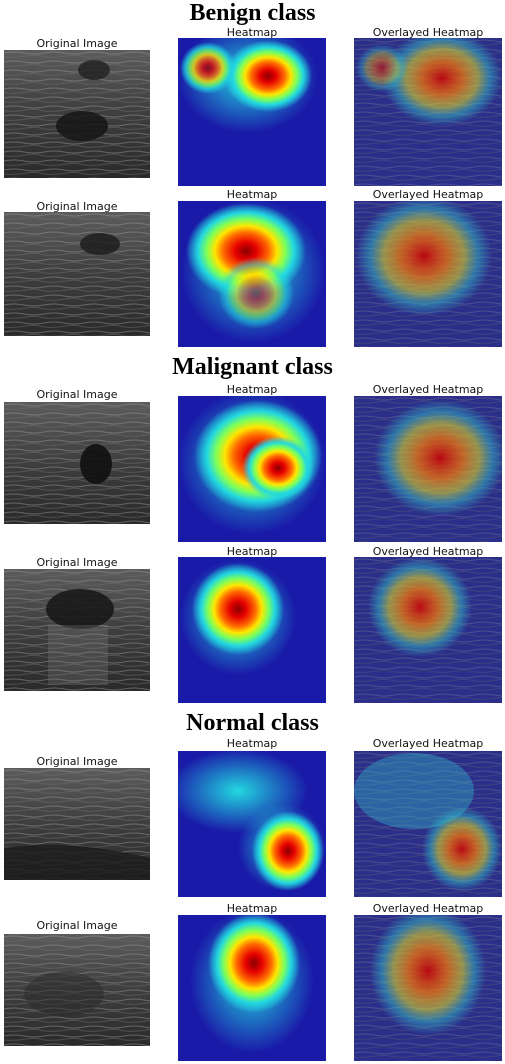 The width and height of the screenshot is (505, 1064). Describe the element at coordinates (252, 723) in the screenshot. I see `section-title-normal: Normal class` at that location.